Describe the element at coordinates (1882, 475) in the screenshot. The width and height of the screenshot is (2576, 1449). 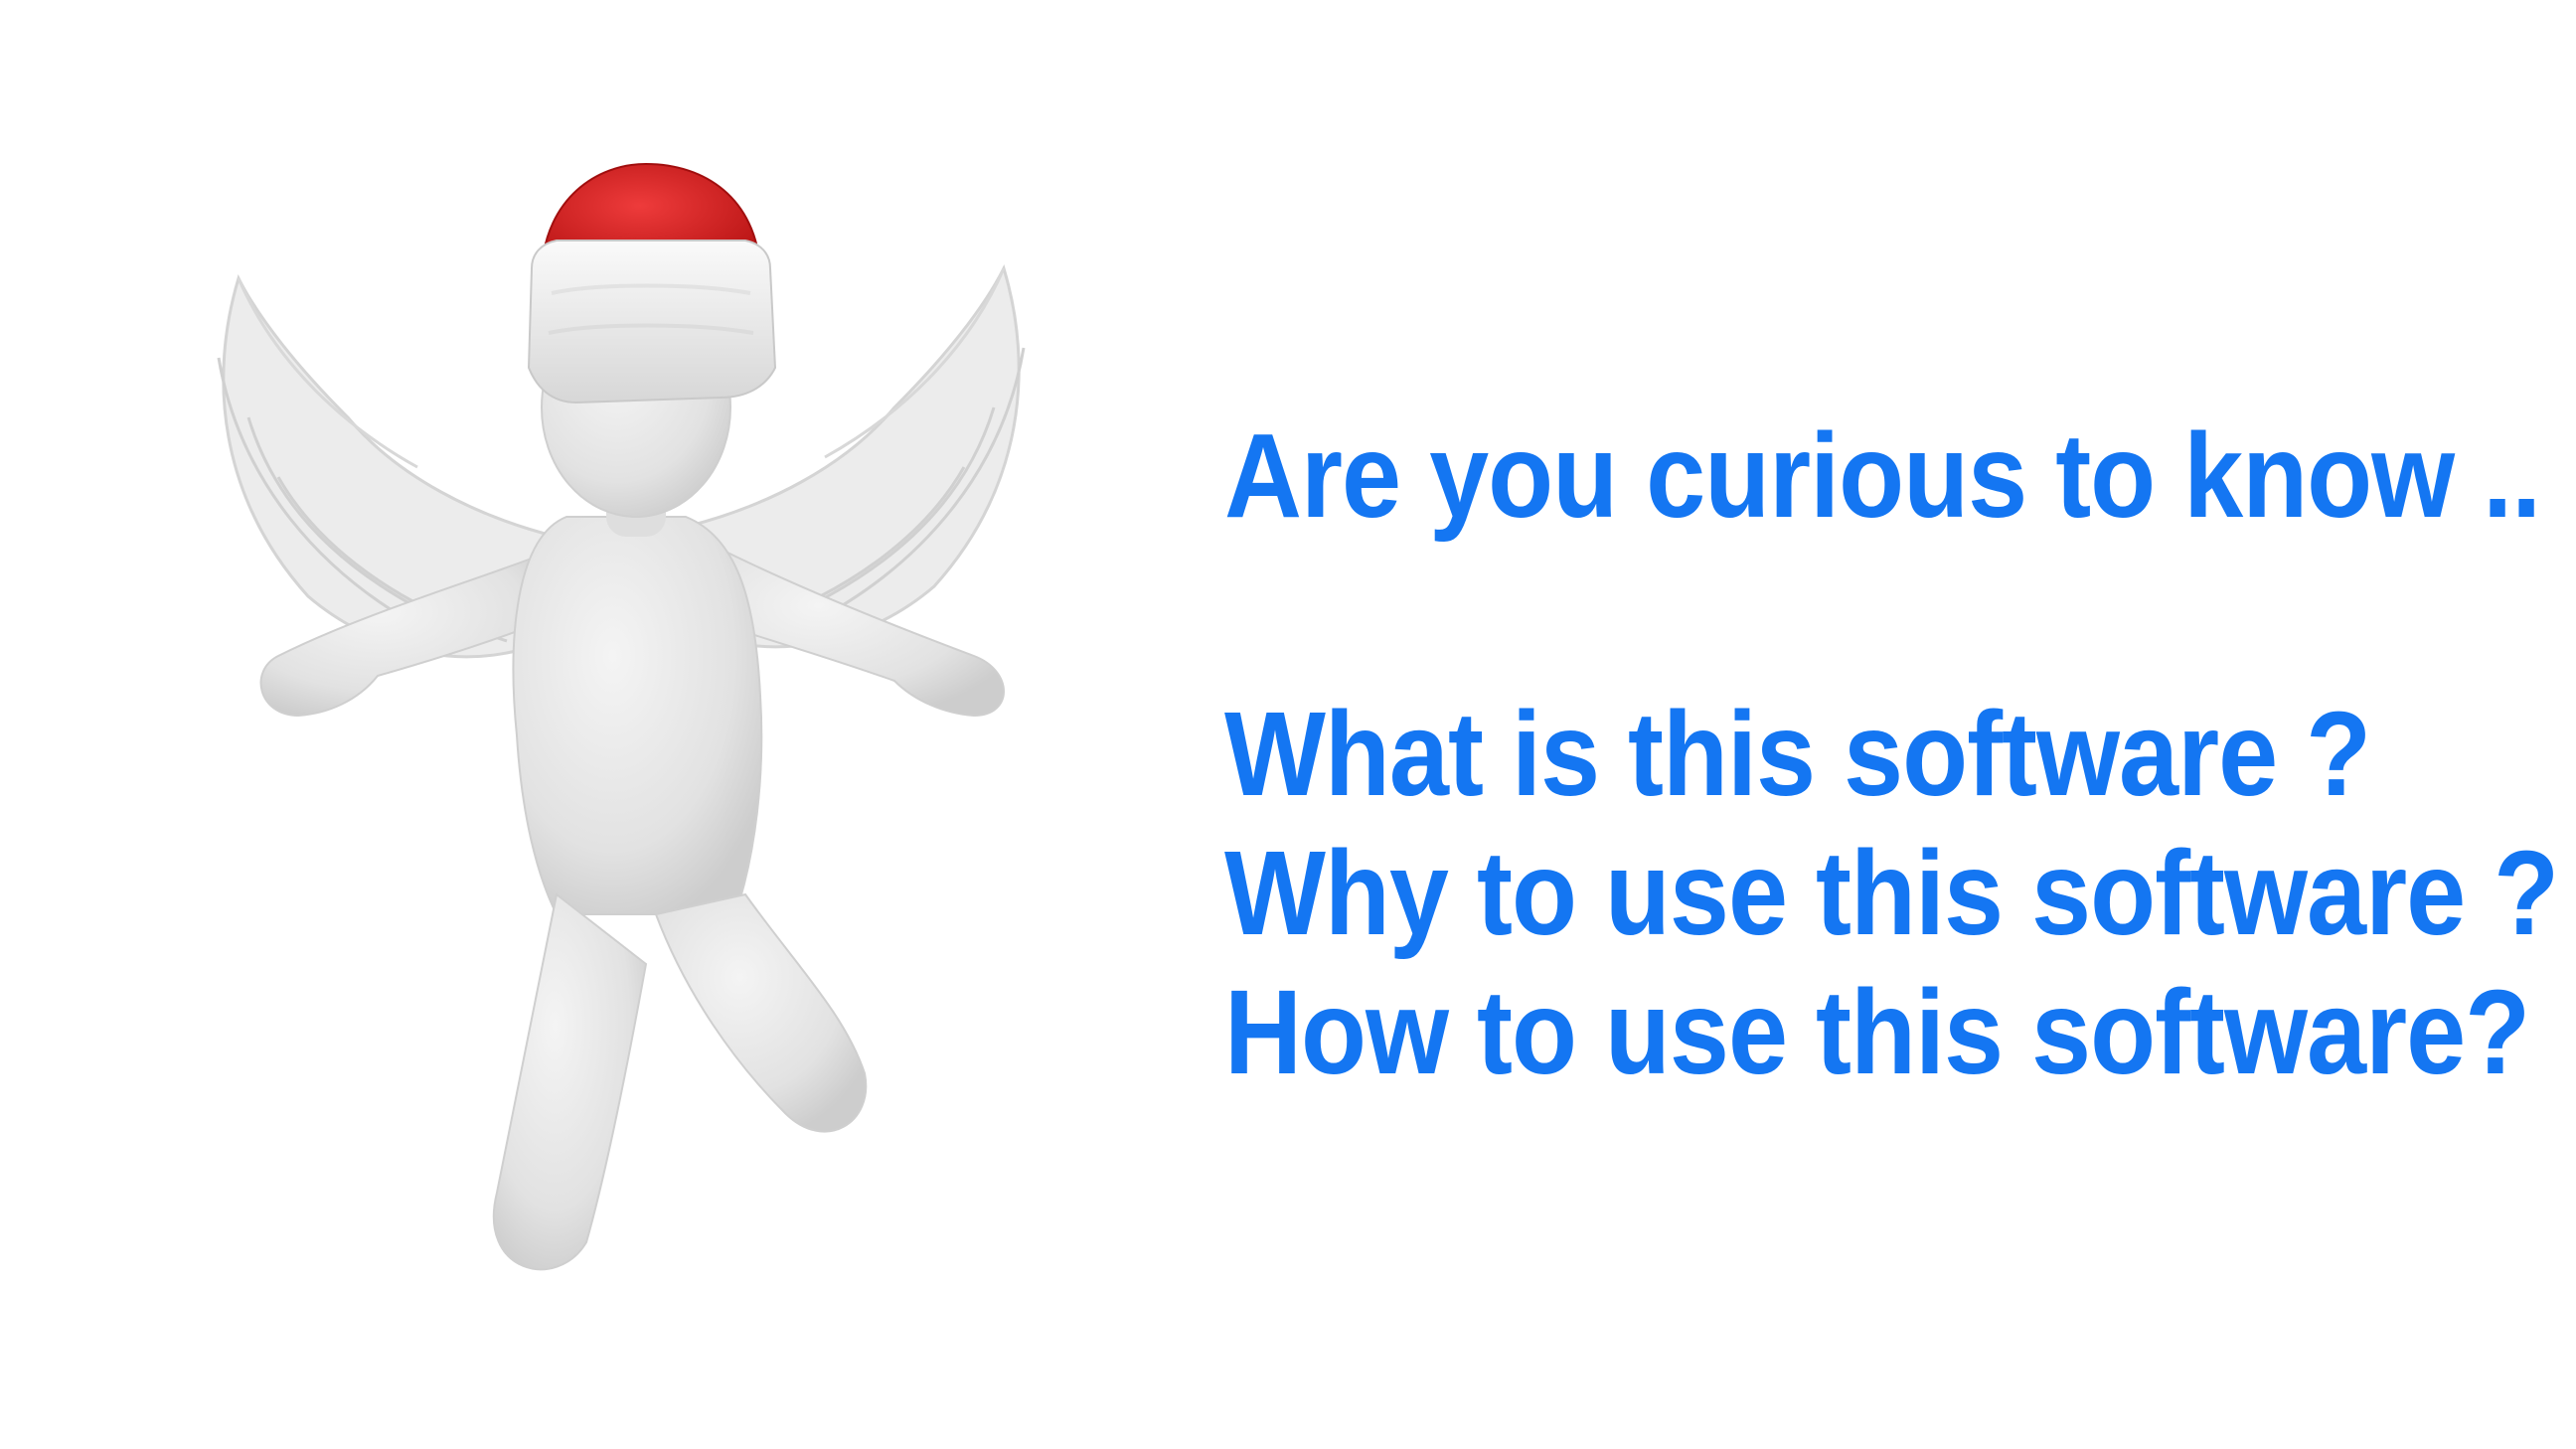
I see `intro-heading: Are you curious to know ..` at that location.